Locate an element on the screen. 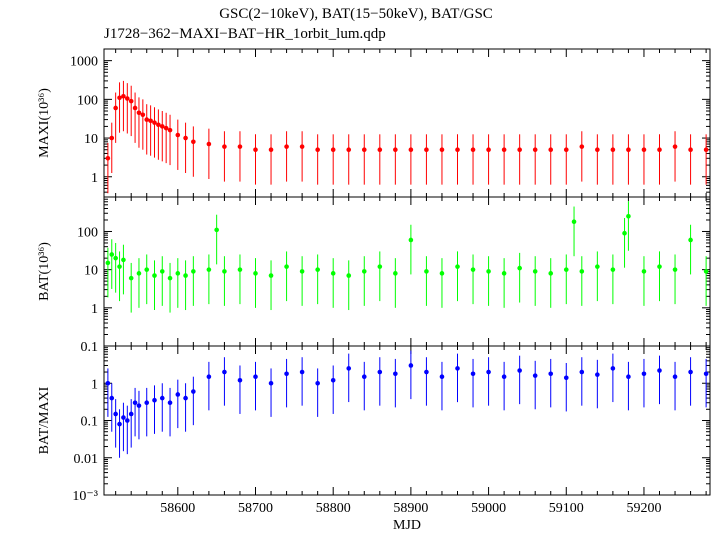  y-tick-label: 0.01 is located at coordinates (86, 459).